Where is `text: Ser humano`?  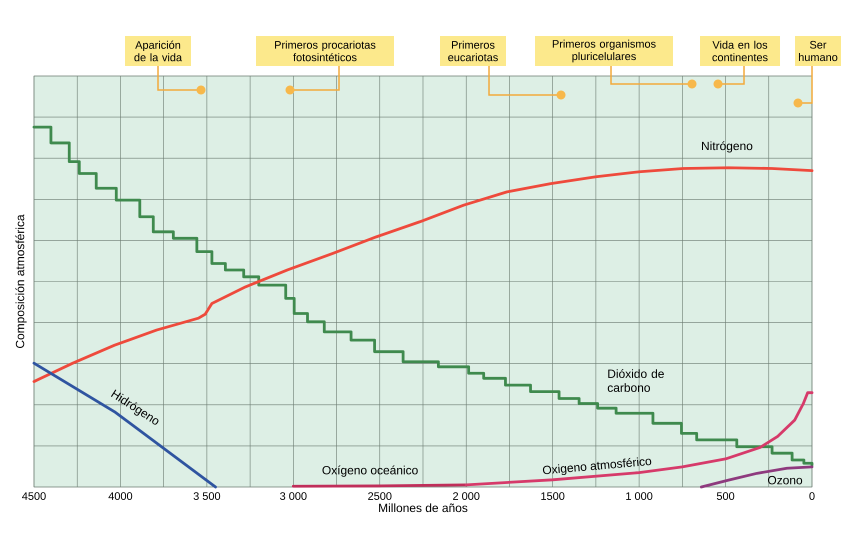 text: Ser humano is located at coordinates (818, 51).